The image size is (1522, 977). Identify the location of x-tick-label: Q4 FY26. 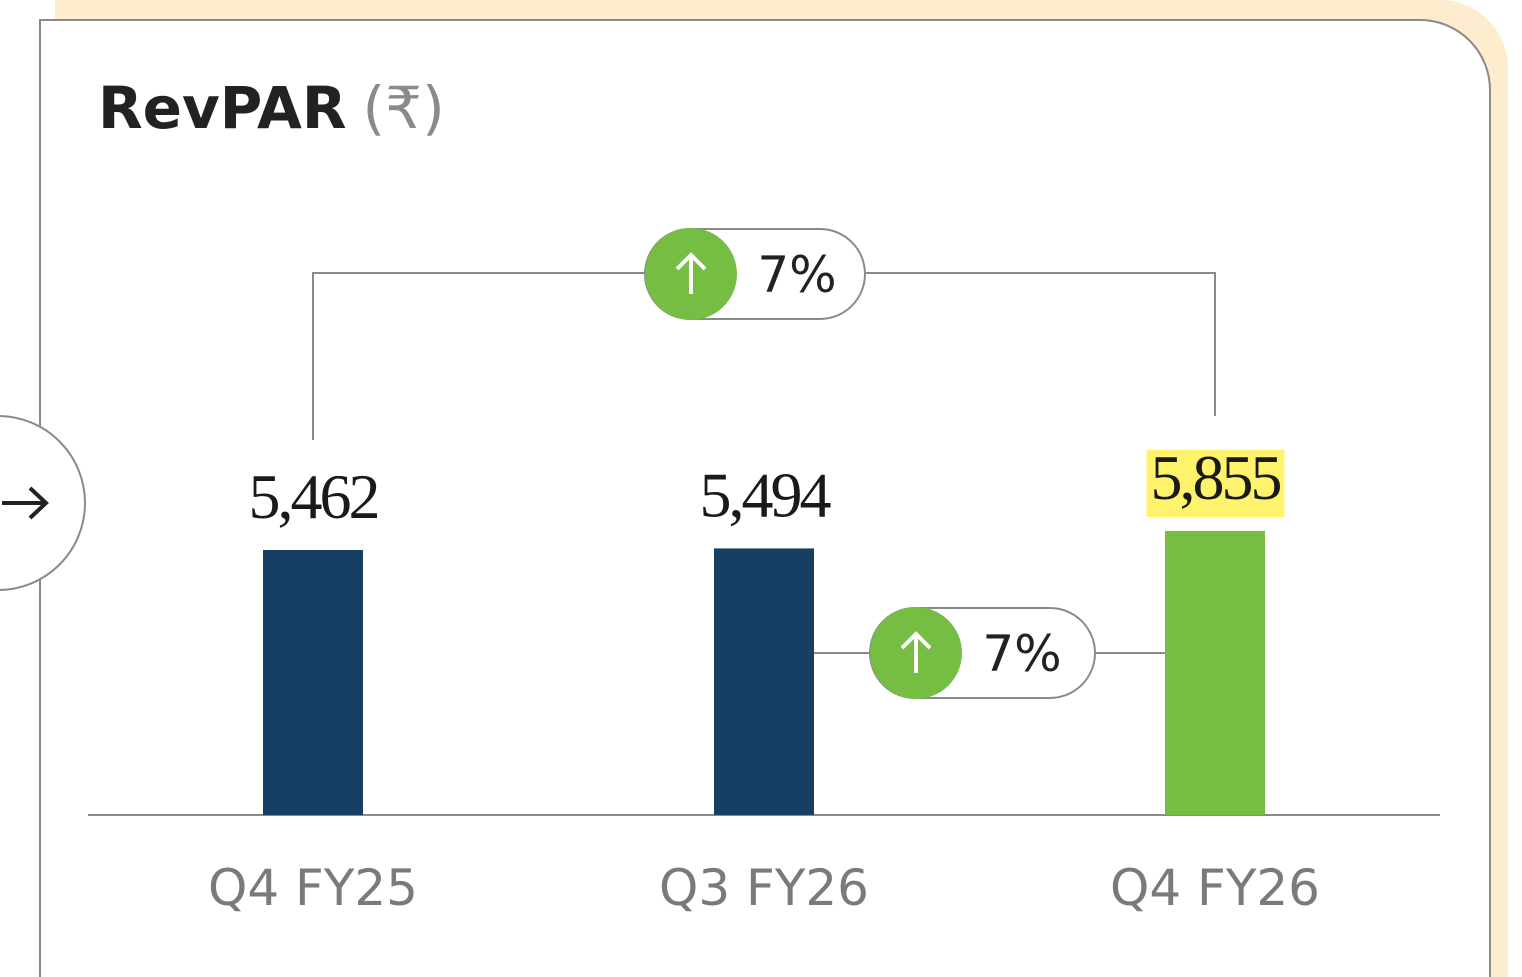
(1215, 888).